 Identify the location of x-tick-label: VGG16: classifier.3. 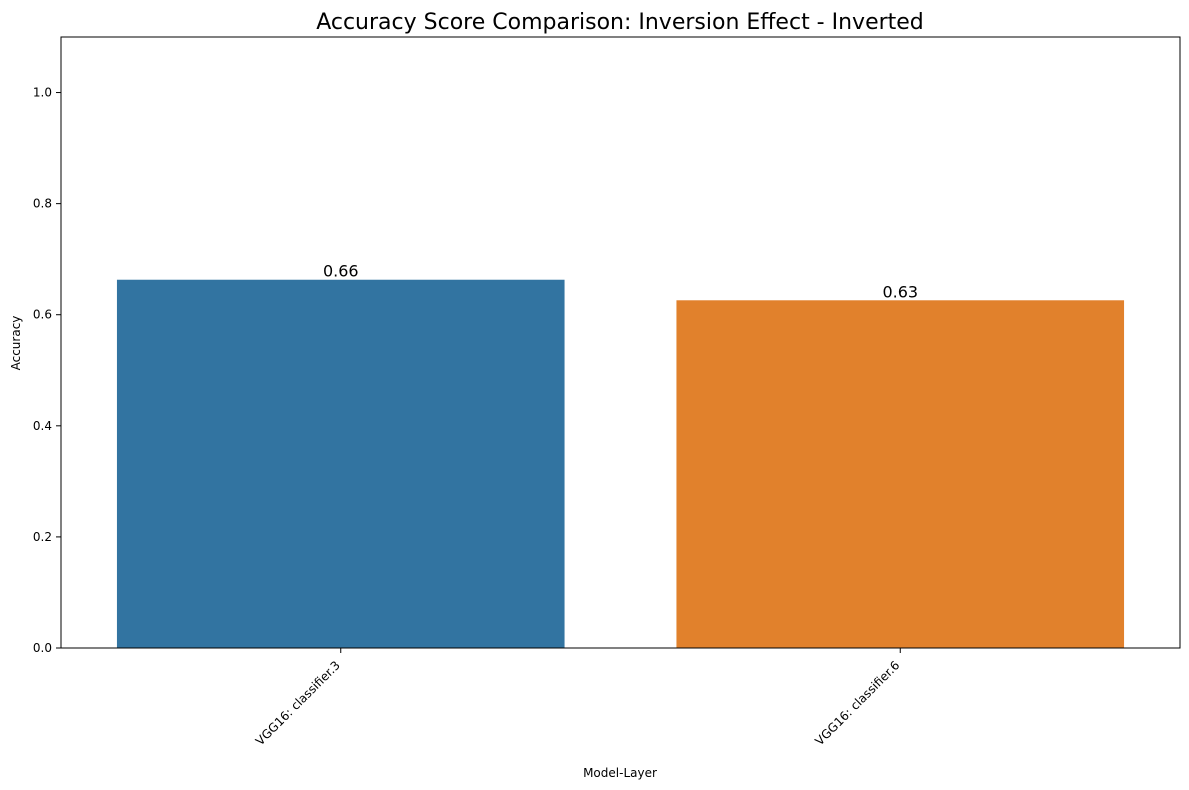
(298, 703).